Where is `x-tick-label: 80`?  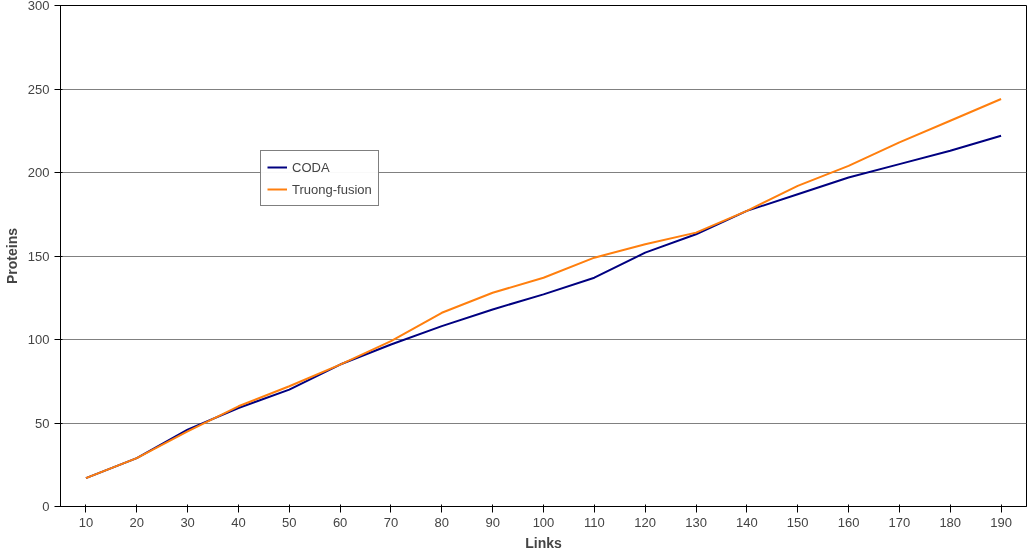
x-tick-label: 80 is located at coordinates (442, 522).